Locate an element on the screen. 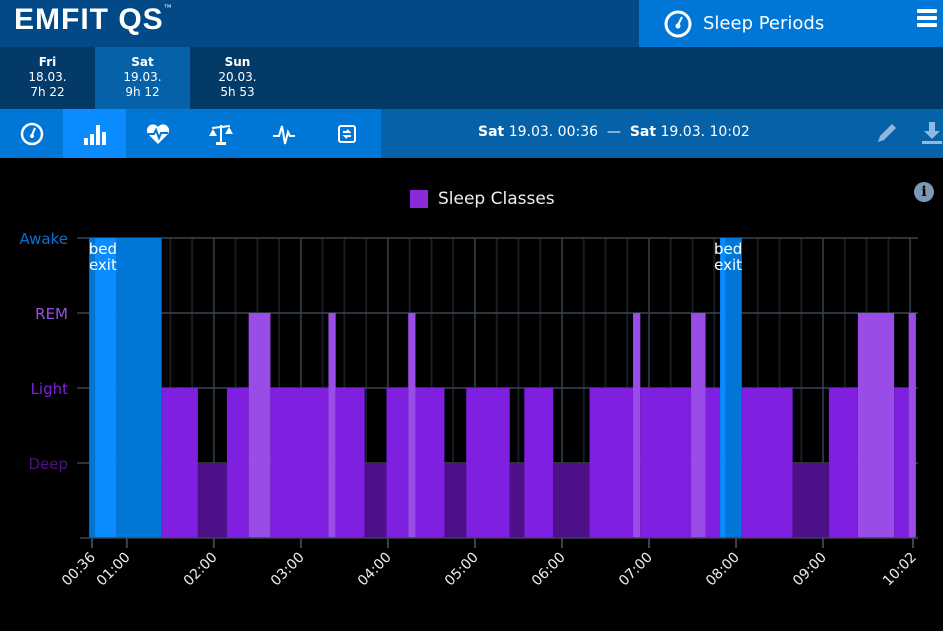 This screenshot has width=943, height=631. heart-rate-icon is located at coordinates (157, 133).